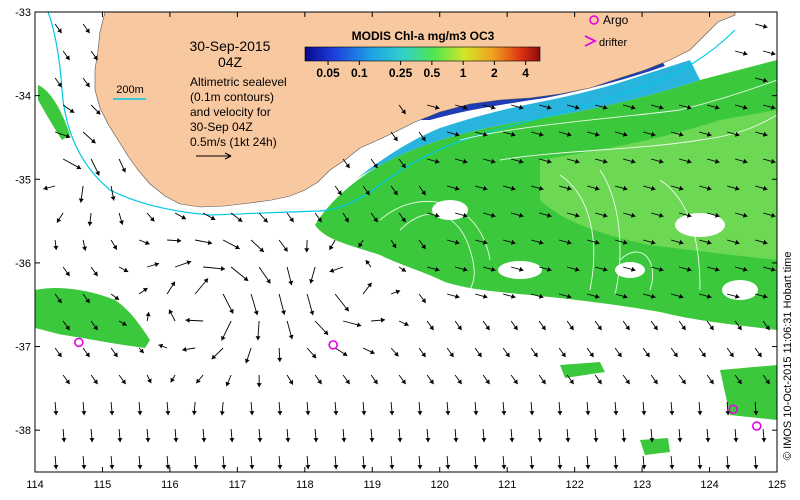 This screenshot has width=800, height=500. Describe the element at coordinates (525, 73) in the screenshot. I see `colorbar-tick-label: 4` at that location.